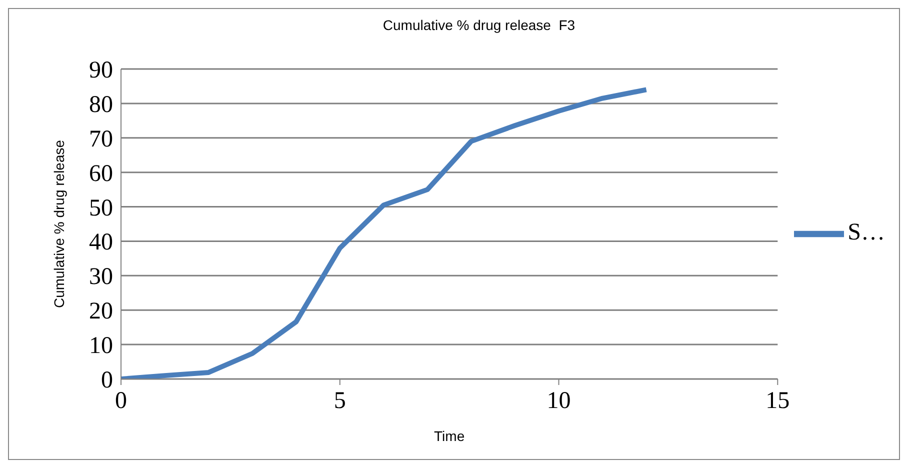 This screenshot has height=468, width=907. Describe the element at coordinates (778, 401) in the screenshot. I see `x-tick-label: 15` at that location.